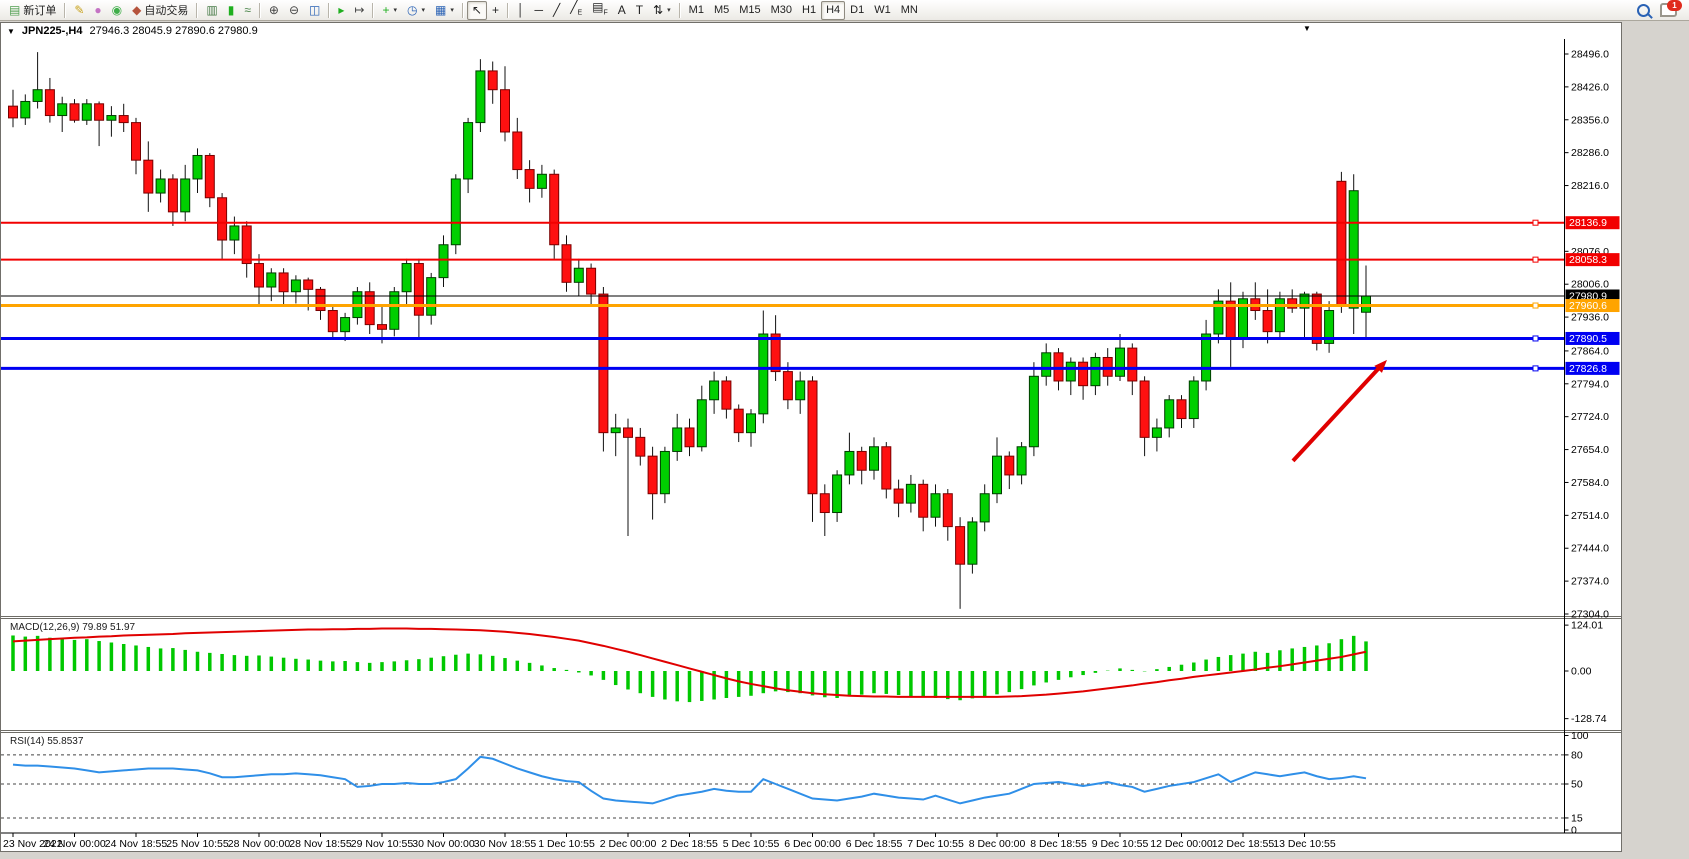  Describe the element at coordinates (1590, 285) in the screenshot. I see `svg-text: 28006.0` at that location.